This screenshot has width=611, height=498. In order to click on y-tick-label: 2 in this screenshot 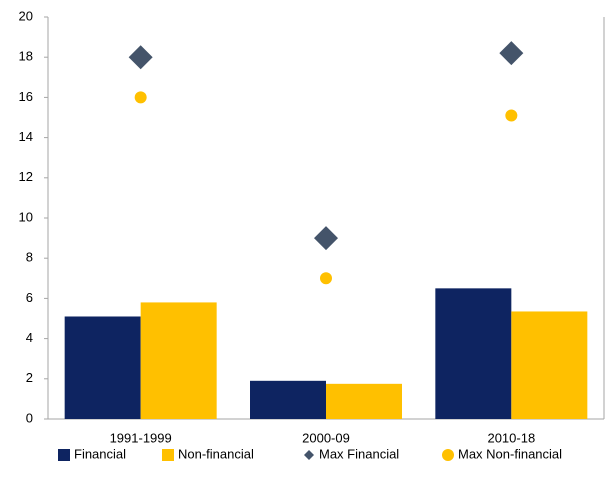, I will do `click(29, 377)`.